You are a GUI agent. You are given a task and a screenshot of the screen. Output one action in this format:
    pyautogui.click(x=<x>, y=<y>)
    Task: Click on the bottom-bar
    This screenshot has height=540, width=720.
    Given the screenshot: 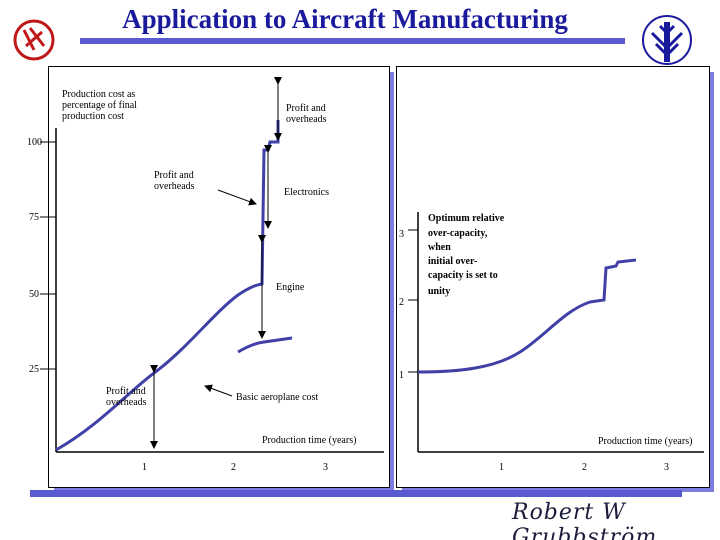 What is the action you would take?
    pyautogui.click(x=356, y=493)
    